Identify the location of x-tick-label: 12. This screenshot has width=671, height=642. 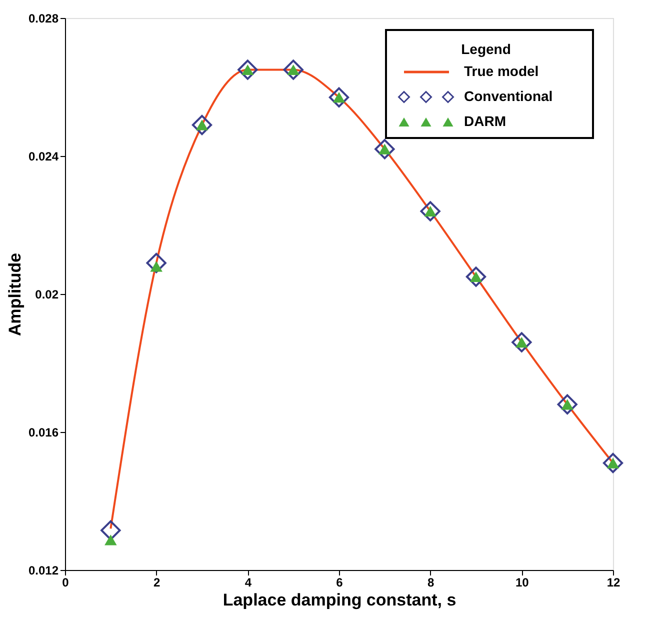
(613, 583).